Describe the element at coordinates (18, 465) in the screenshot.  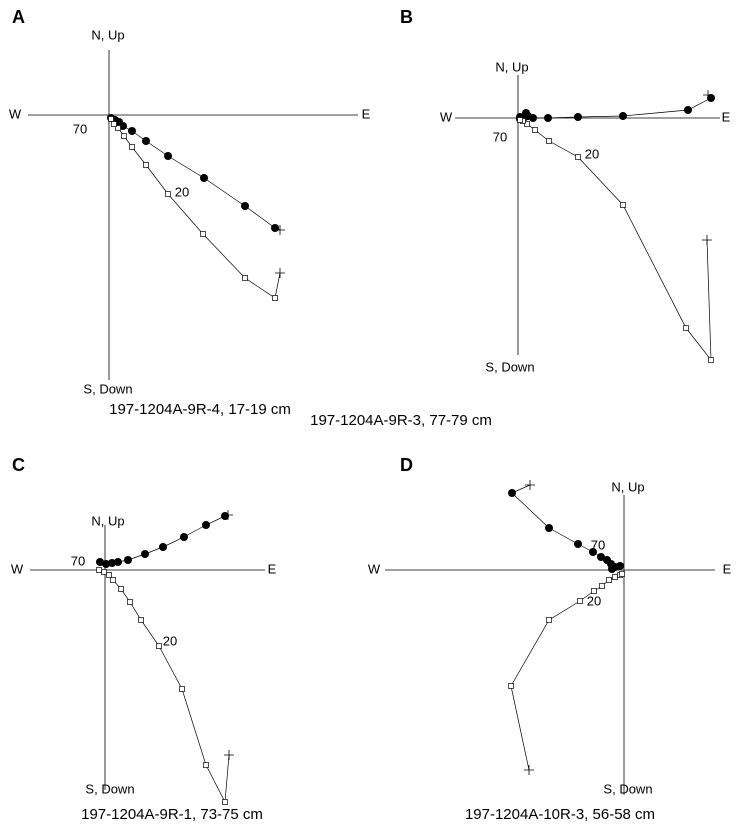
I see `panel-letter: C` at that location.